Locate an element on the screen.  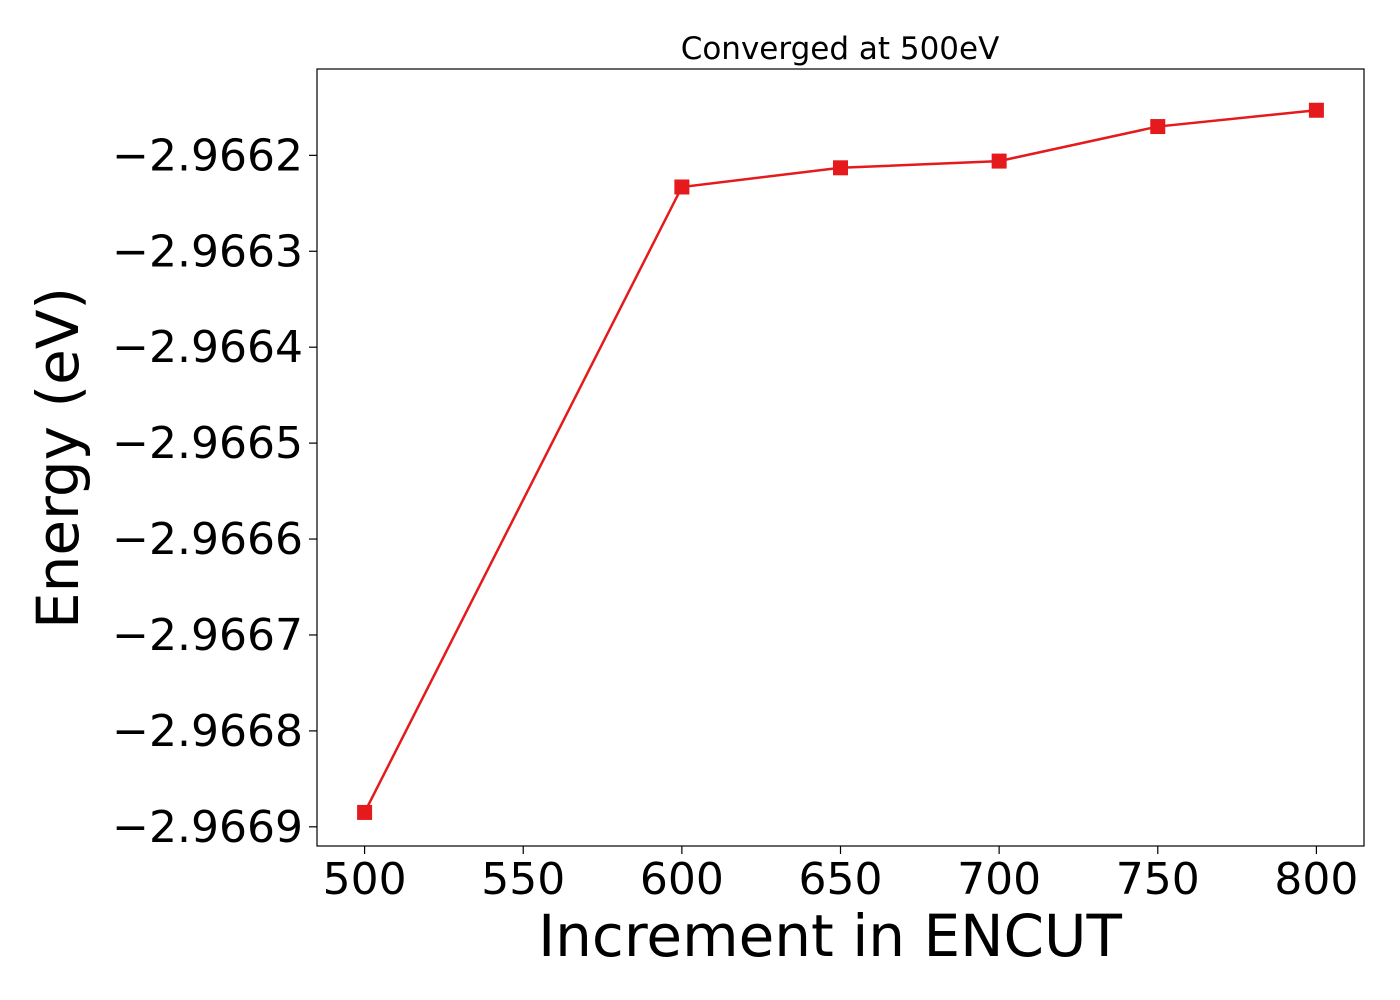
y-tick-label: −2.9662 is located at coordinates (207, 155).